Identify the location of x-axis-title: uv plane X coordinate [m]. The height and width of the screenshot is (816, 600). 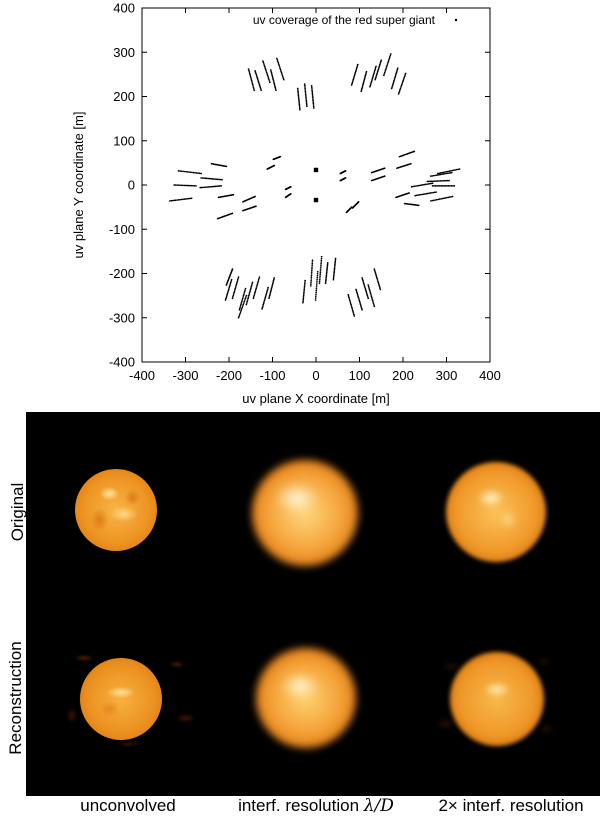
(315, 398).